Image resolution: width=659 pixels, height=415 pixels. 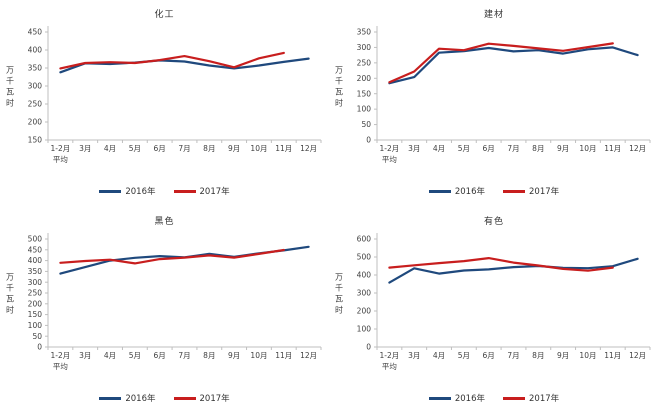 I want to click on y-tick-label: 0, so click(x=368, y=347).